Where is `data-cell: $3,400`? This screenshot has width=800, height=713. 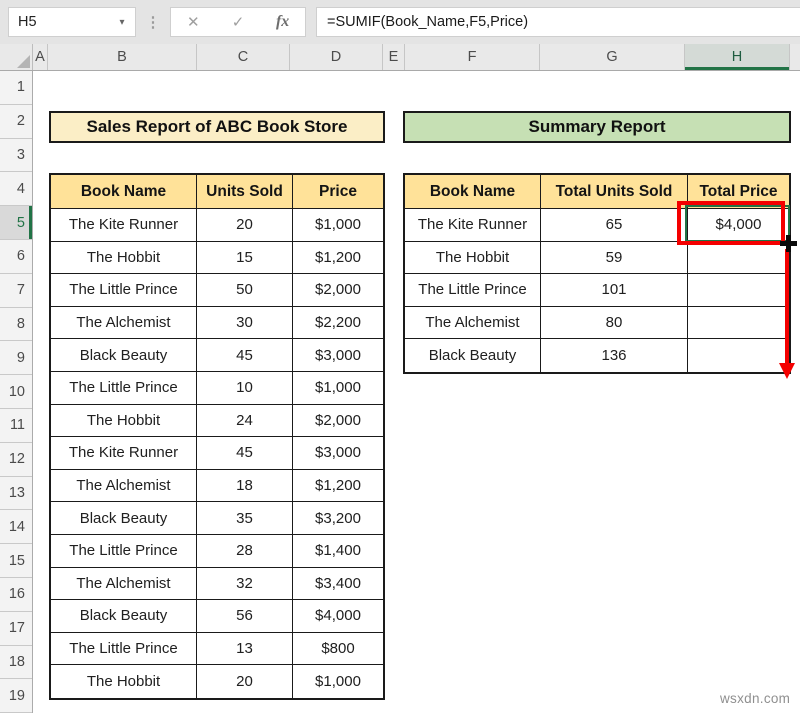
data-cell: $3,400 is located at coordinates (338, 584).